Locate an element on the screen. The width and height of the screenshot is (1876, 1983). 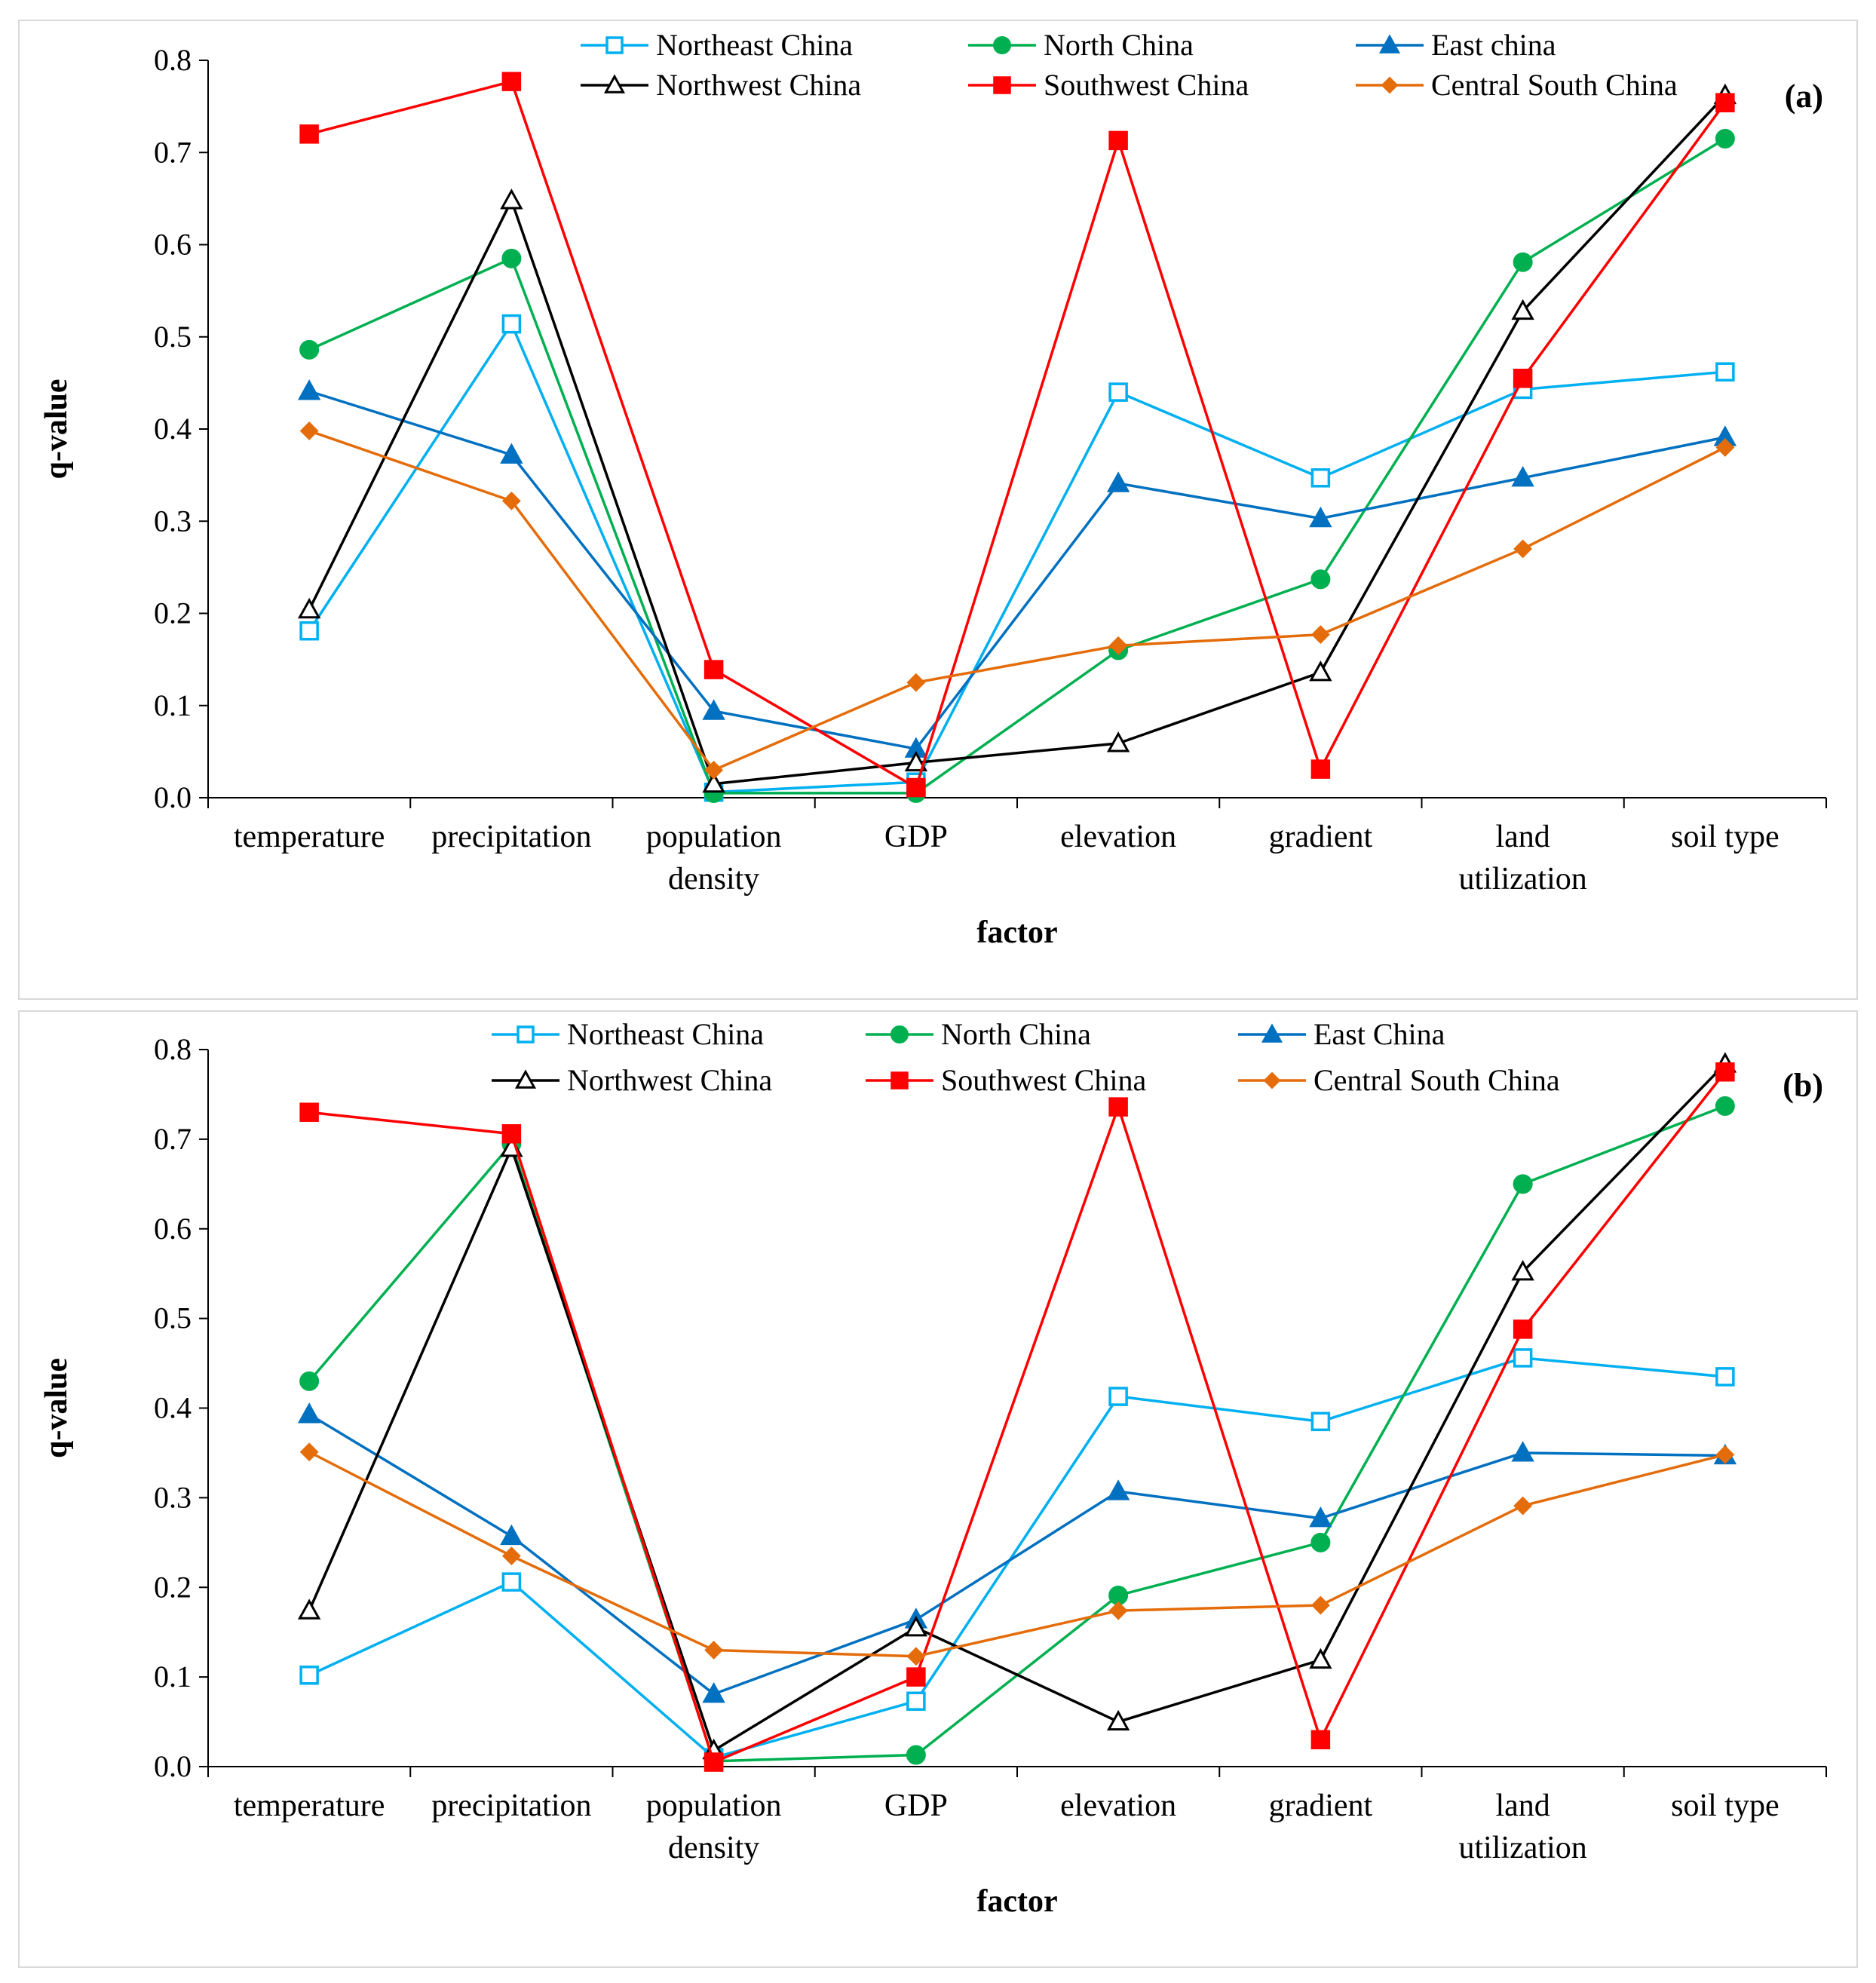
legend-item-north-china: North China is located at coordinates (978, 1034).